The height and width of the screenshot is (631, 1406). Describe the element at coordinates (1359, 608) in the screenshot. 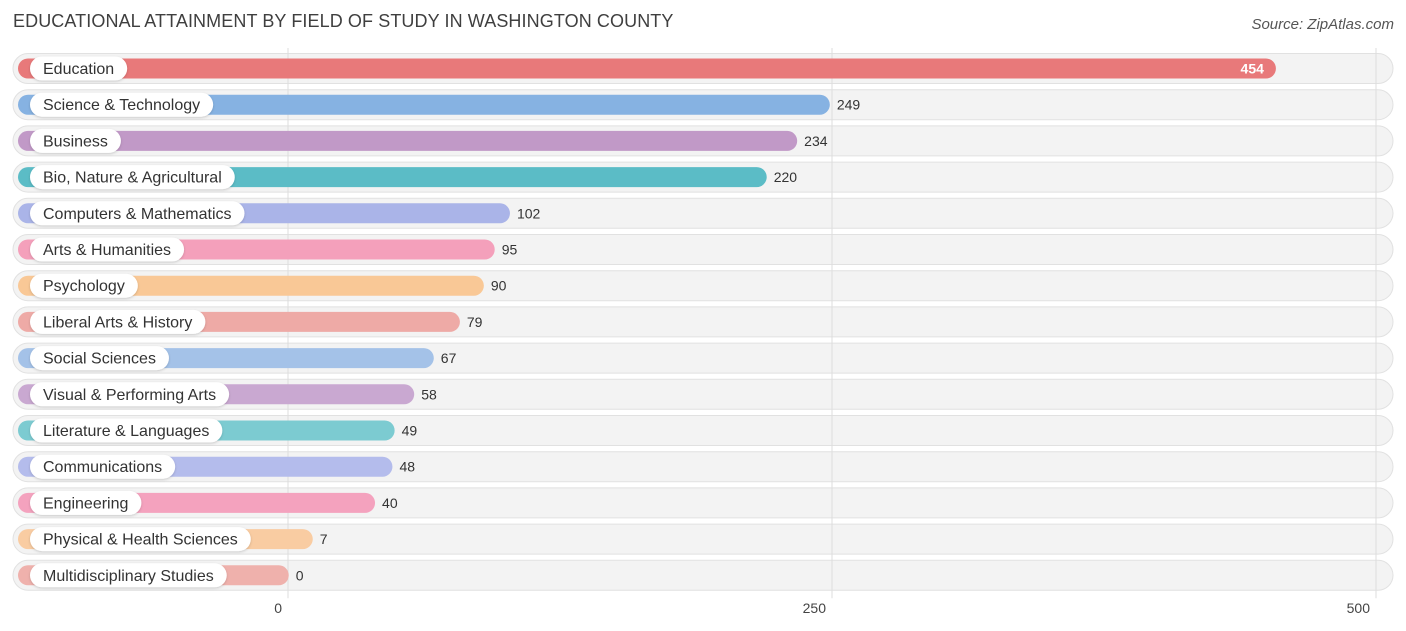

I see `x-tick-label: 500` at that location.